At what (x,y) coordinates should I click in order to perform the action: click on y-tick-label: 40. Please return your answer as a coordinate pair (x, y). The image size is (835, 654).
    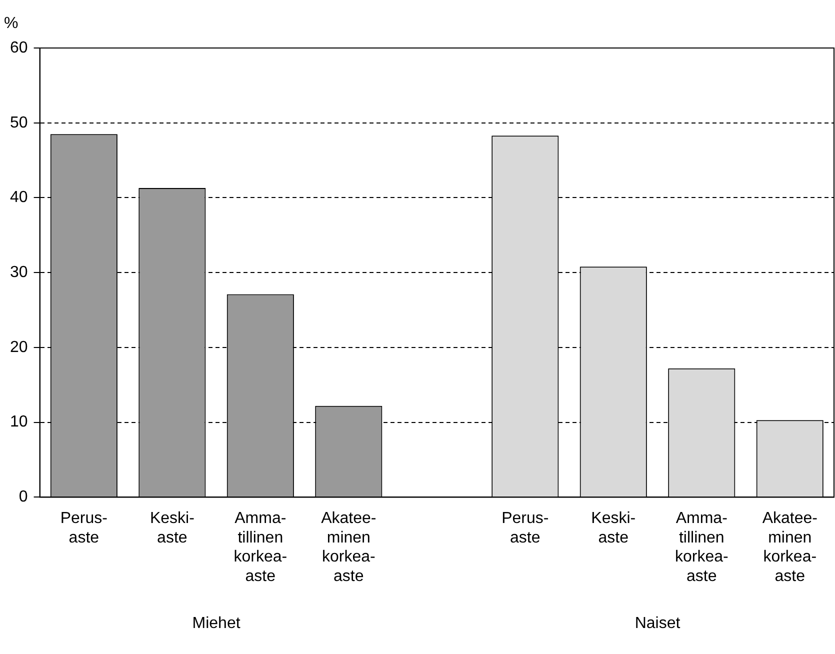
    Looking at the image, I should click on (19, 197).